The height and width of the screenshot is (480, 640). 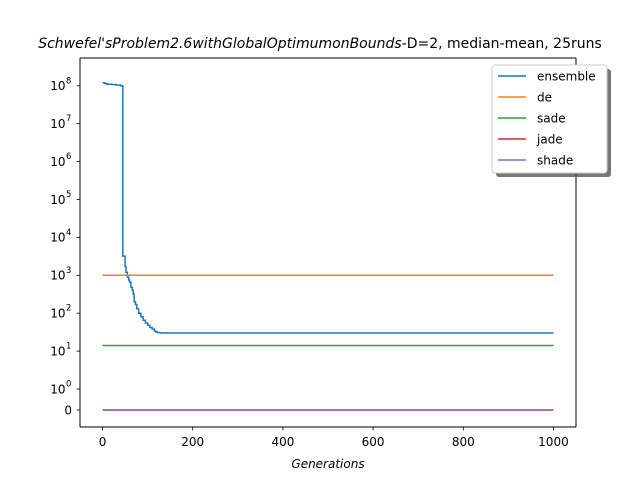 What do you see at coordinates (463, 442) in the screenshot?
I see `x-tick-label: 800` at bounding box center [463, 442].